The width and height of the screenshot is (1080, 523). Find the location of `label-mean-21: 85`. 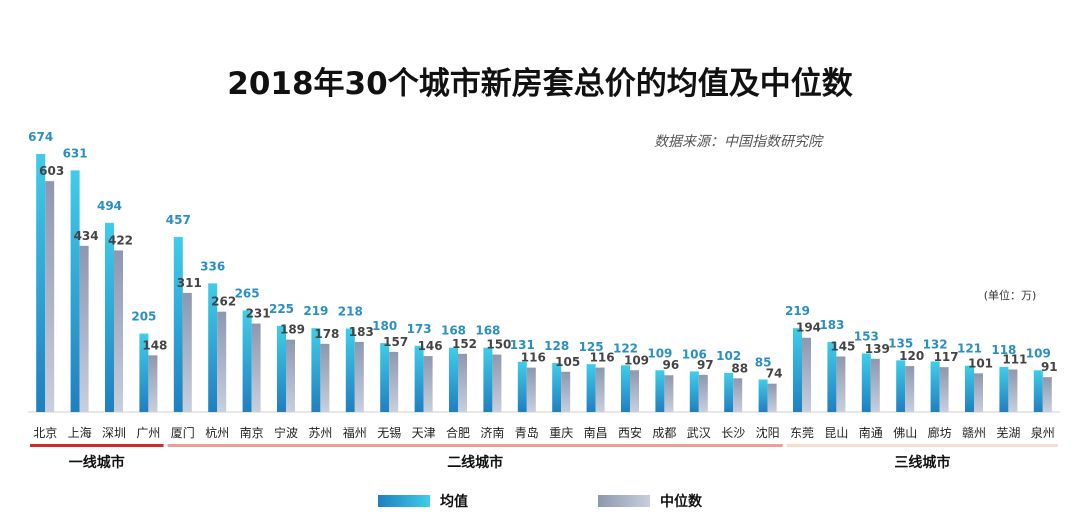

label-mean-21: 85 is located at coordinates (763, 362).